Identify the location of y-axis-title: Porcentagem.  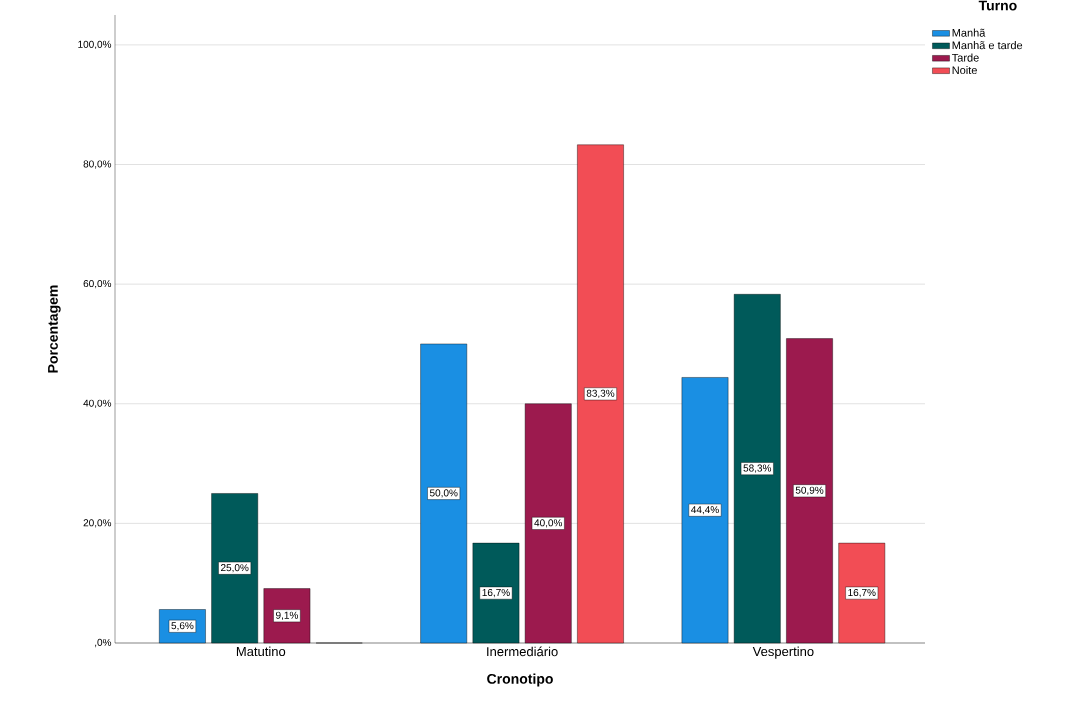
(54, 329).